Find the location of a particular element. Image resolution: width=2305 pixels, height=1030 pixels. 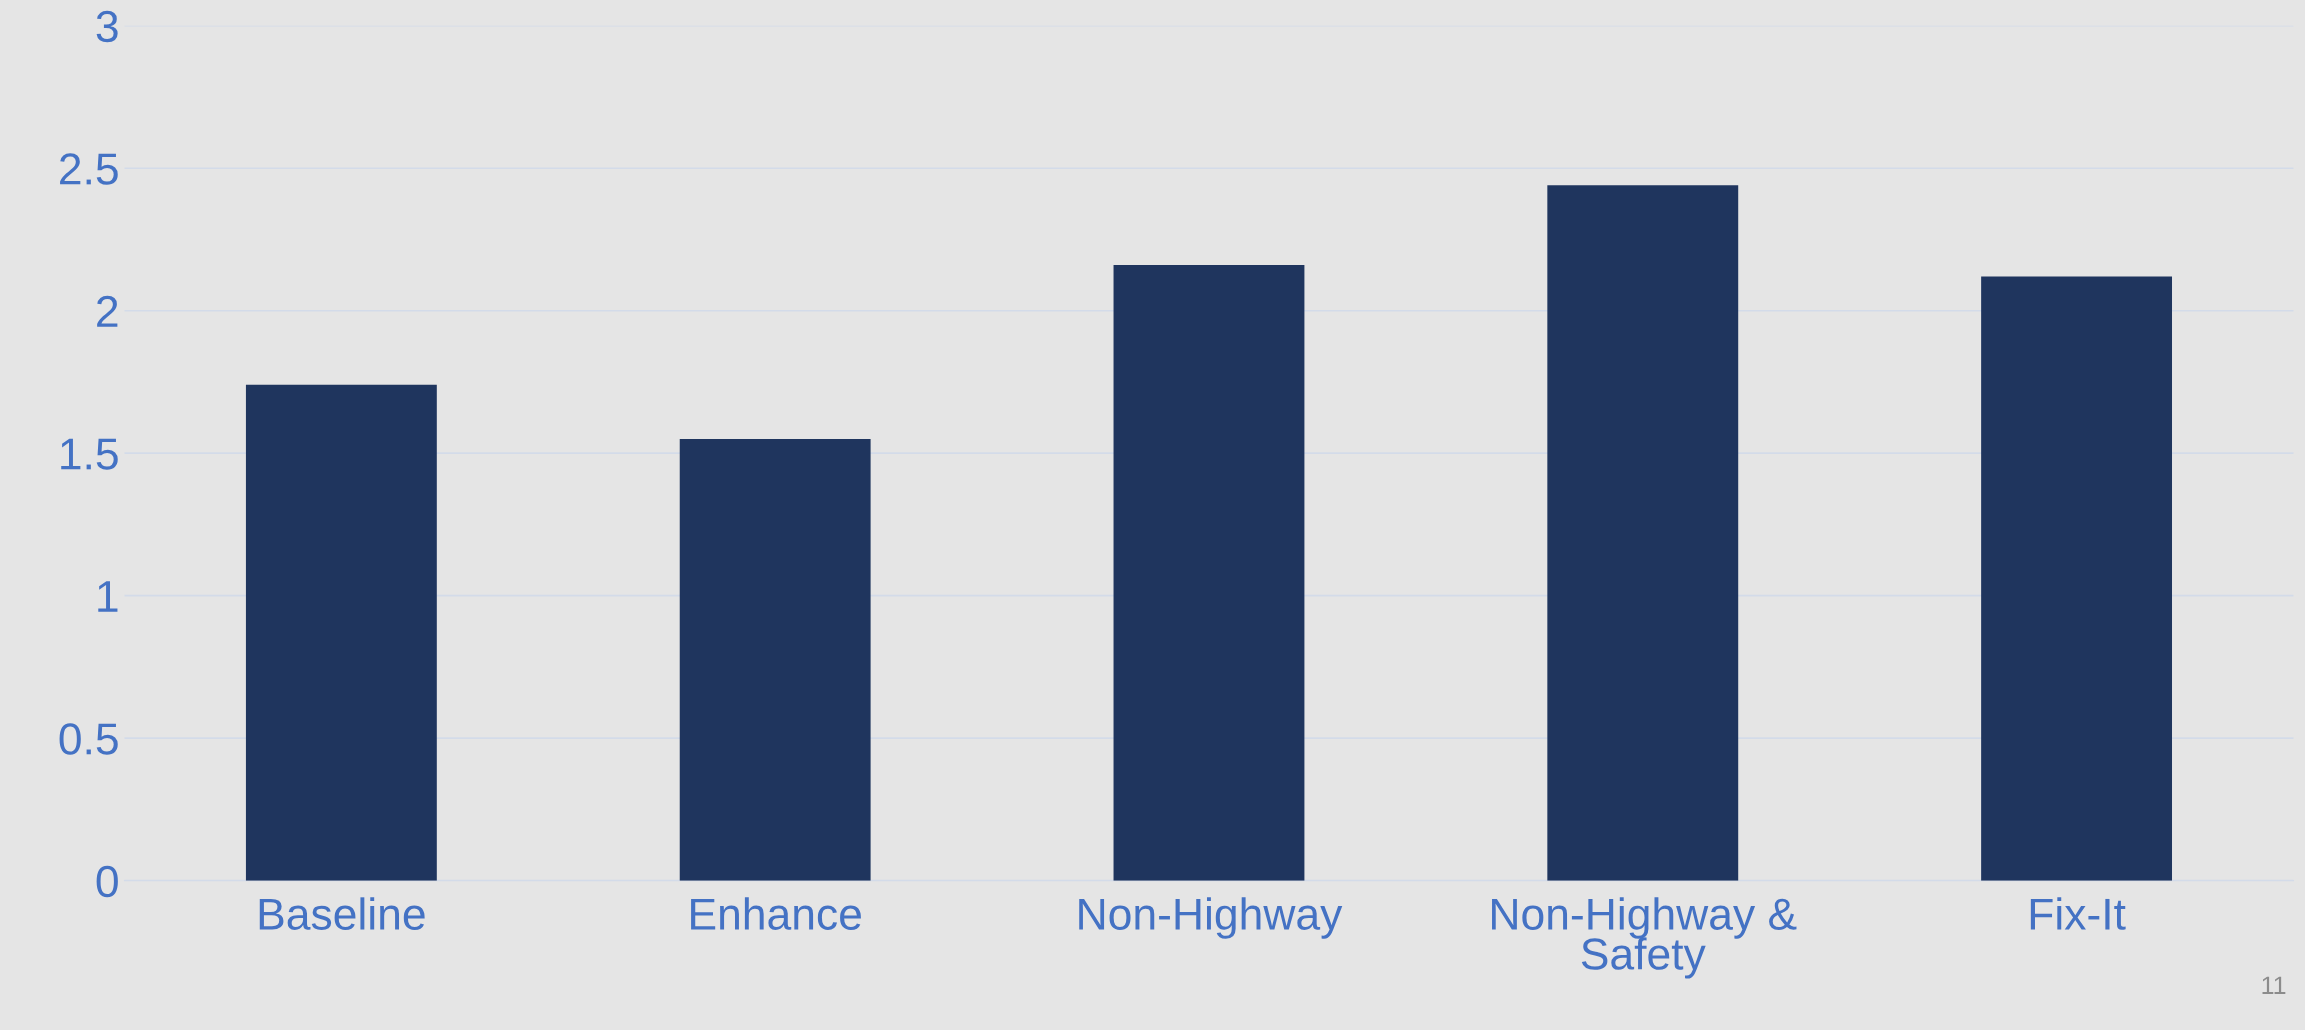

x-tick-label: Enhance is located at coordinates (776, 913).